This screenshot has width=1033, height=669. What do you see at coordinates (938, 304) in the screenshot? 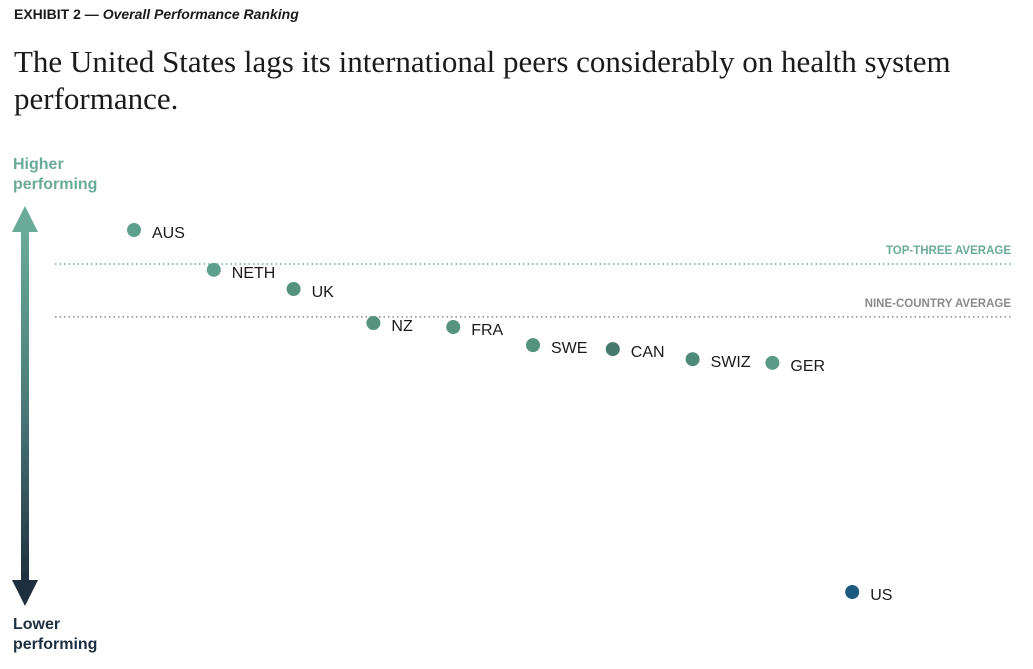
I see `reference-line-label: NINE-COUNTRY AVERAGE` at bounding box center [938, 304].